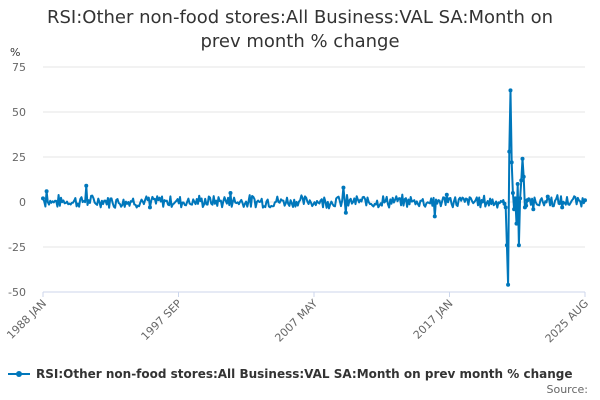 Image resolution: width=600 pixels, height=400 pixels. What do you see at coordinates (300, 41) in the screenshot?
I see `chart-title-line-2: prev month % change` at bounding box center [300, 41].